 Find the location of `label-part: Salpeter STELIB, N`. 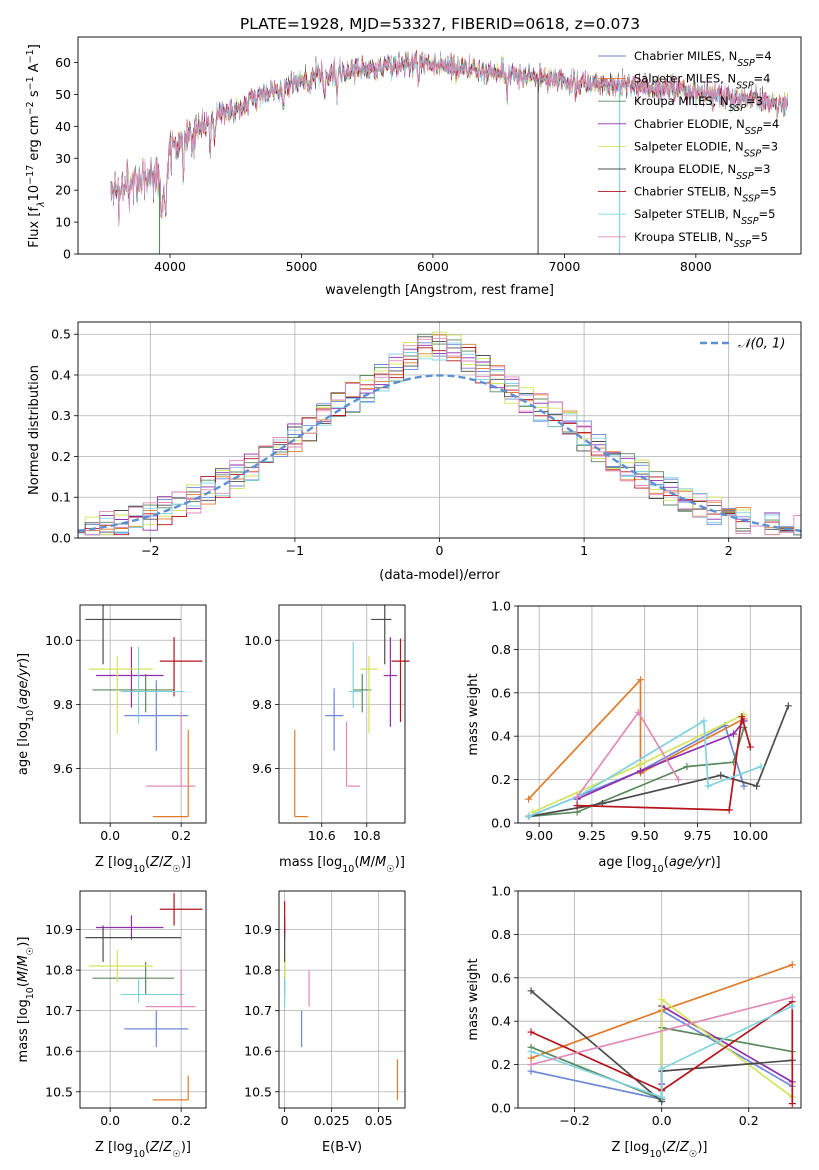

label-part: Salpeter STELIB, N is located at coordinates (687, 214).